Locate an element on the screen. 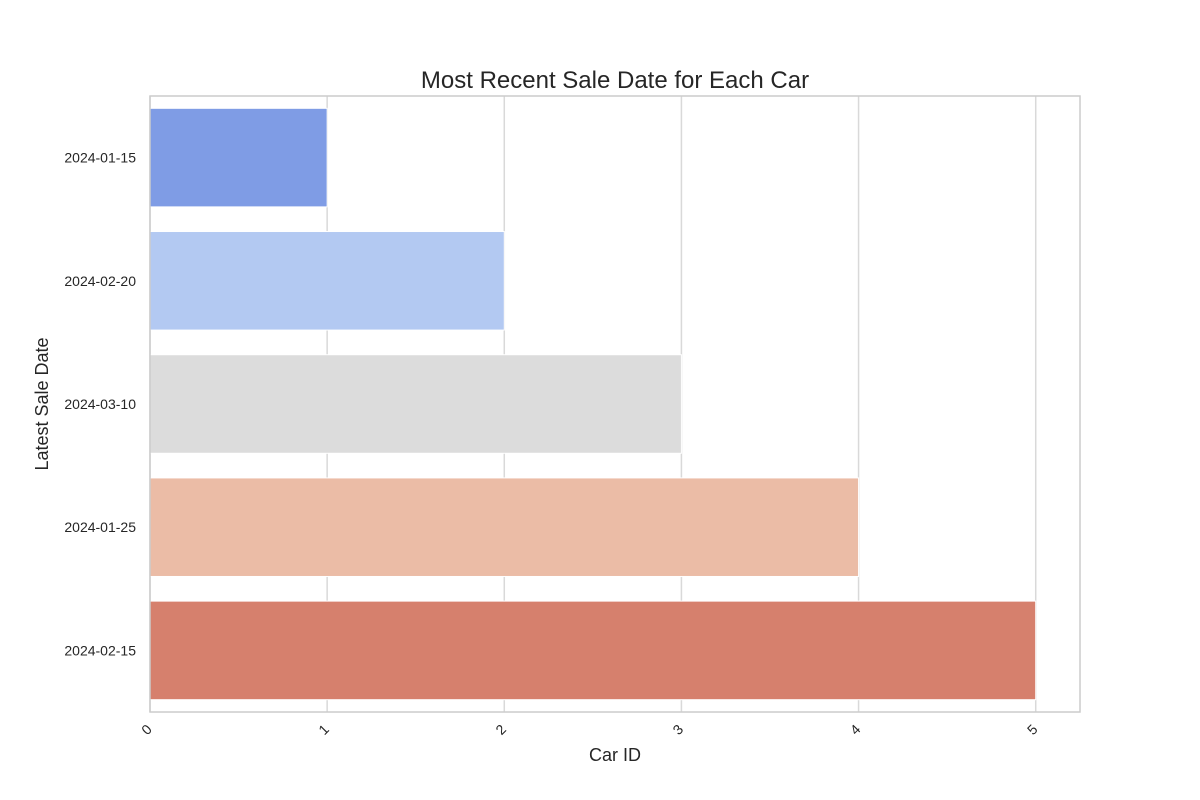 Image resolution: width=1200 pixels, height=800 pixels. y-tick-label: 2024-02-20 is located at coordinates (100, 281).